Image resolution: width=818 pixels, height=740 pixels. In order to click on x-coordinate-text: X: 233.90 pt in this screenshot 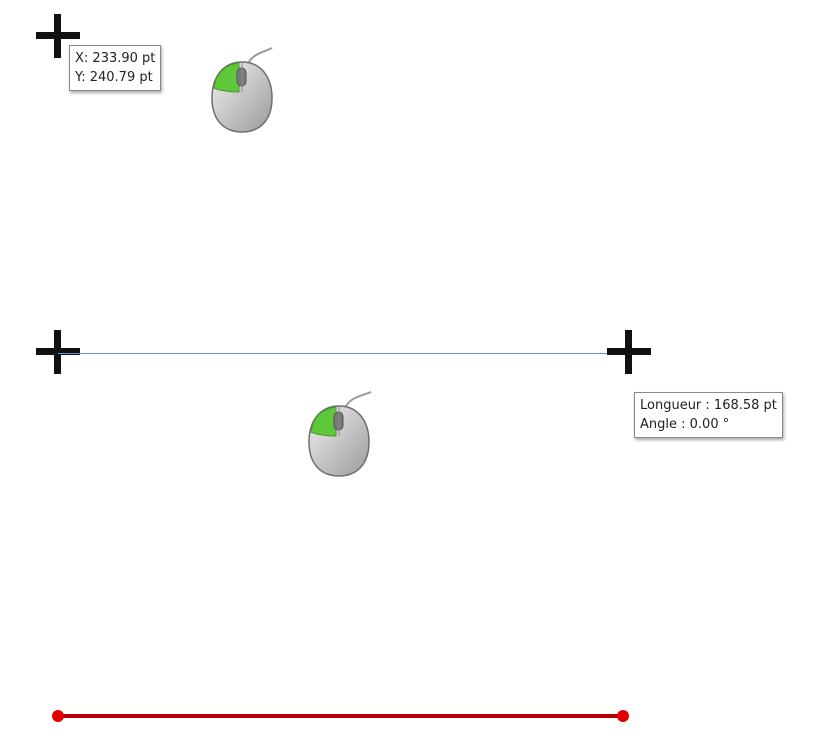, I will do `click(115, 58)`.